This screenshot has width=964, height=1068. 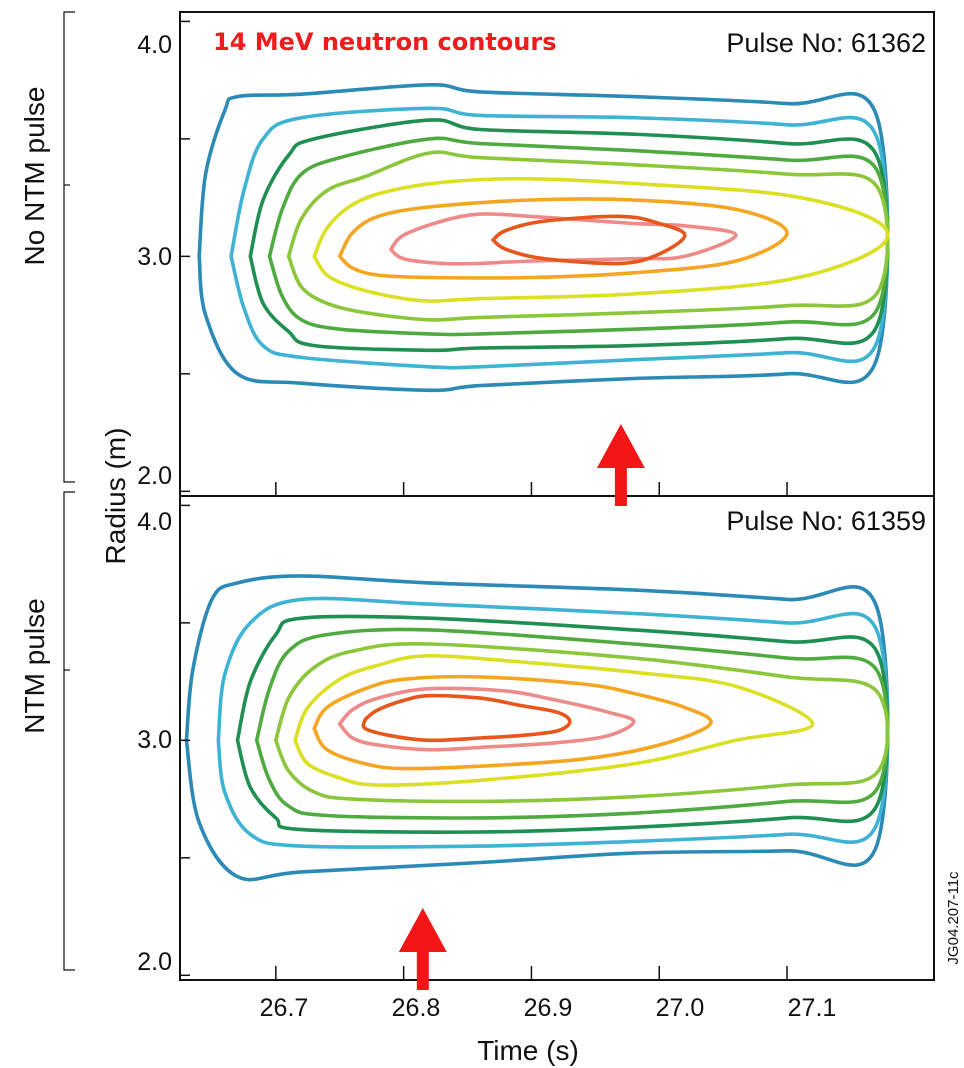 What do you see at coordinates (680, 1008) in the screenshot?
I see `x-tick-label: 27.0` at bounding box center [680, 1008].